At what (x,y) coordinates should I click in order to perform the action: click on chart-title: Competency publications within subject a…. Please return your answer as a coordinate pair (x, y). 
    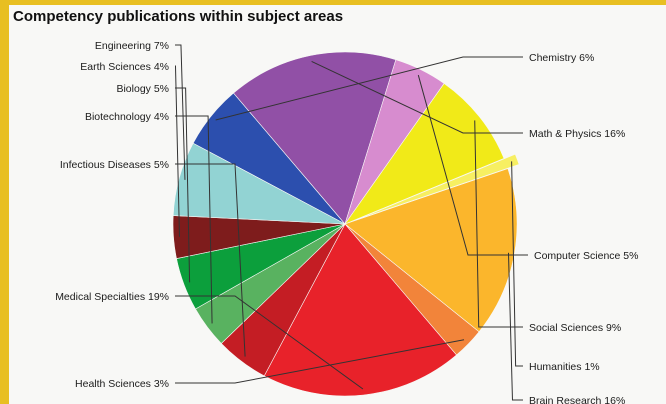
    Looking at the image, I should click on (178, 16).